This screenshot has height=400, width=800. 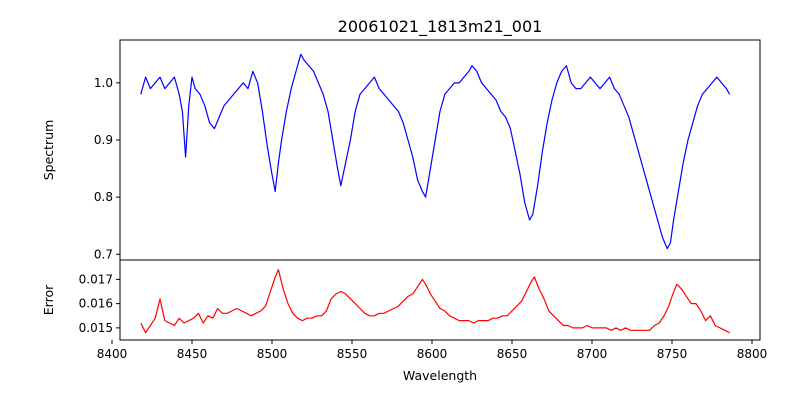 What do you see at coordinates (96, 304) in the screenshot?
I see `error-y-tick-label: 0.016` at bounding box center [96, 304].